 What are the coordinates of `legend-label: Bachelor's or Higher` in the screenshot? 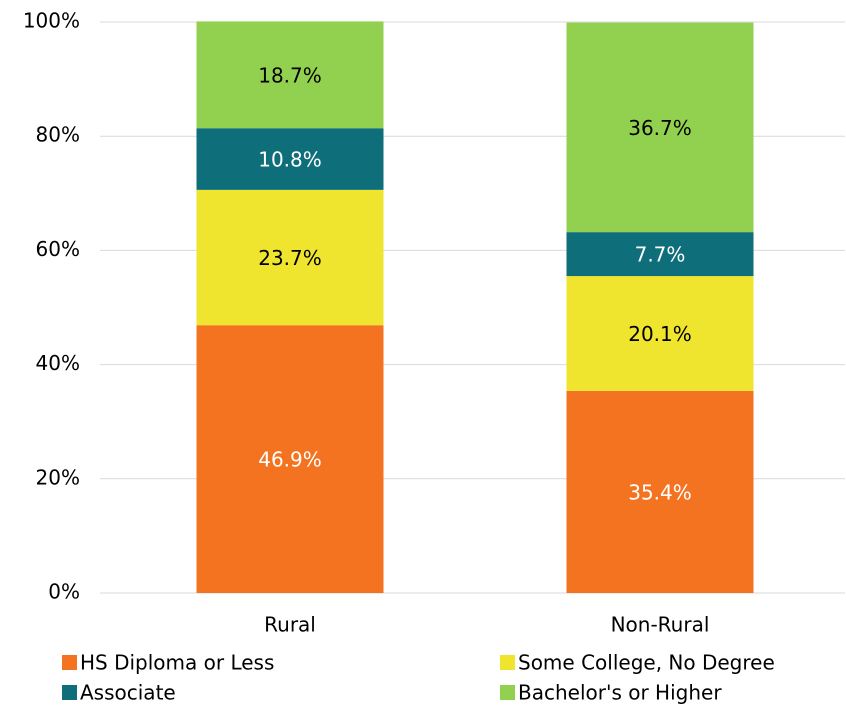 It's located at (620, 693).